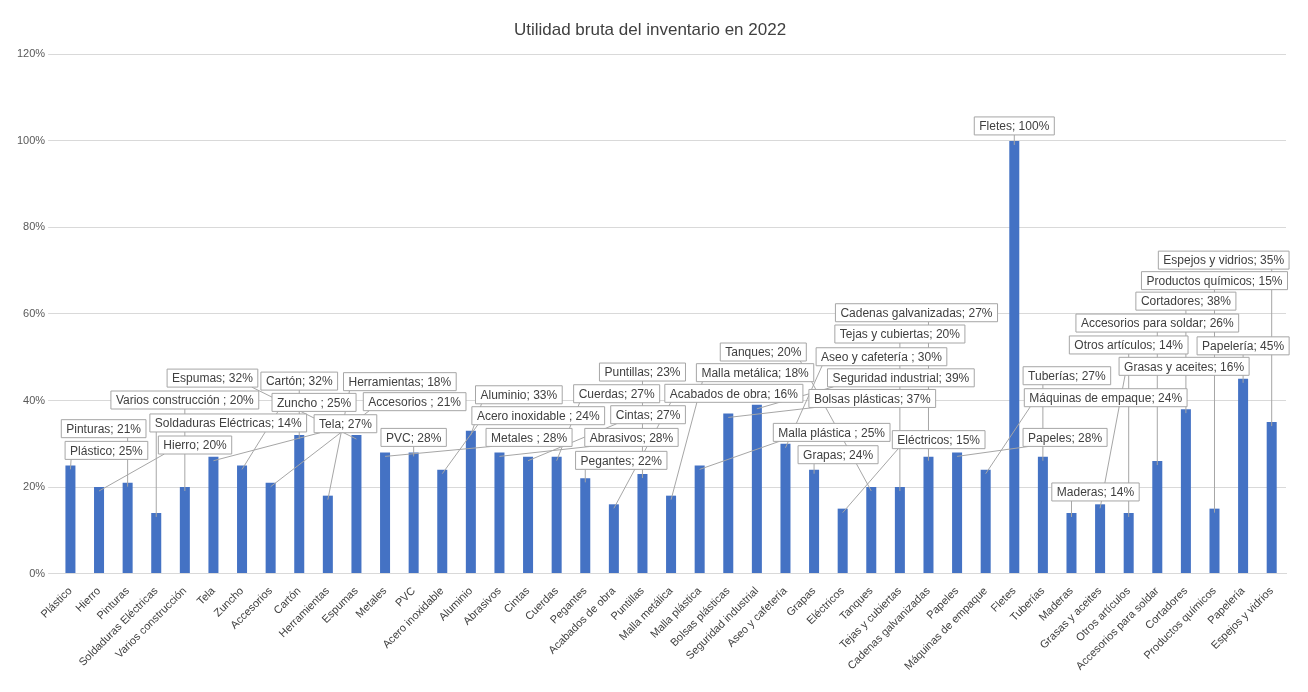 The height and width of the screenshot is (692, 1308). What do you see at coordinates (763, 352) in the screenshot?
I see `data-label: Tanques; 20%` at bounding box center [763, 352].